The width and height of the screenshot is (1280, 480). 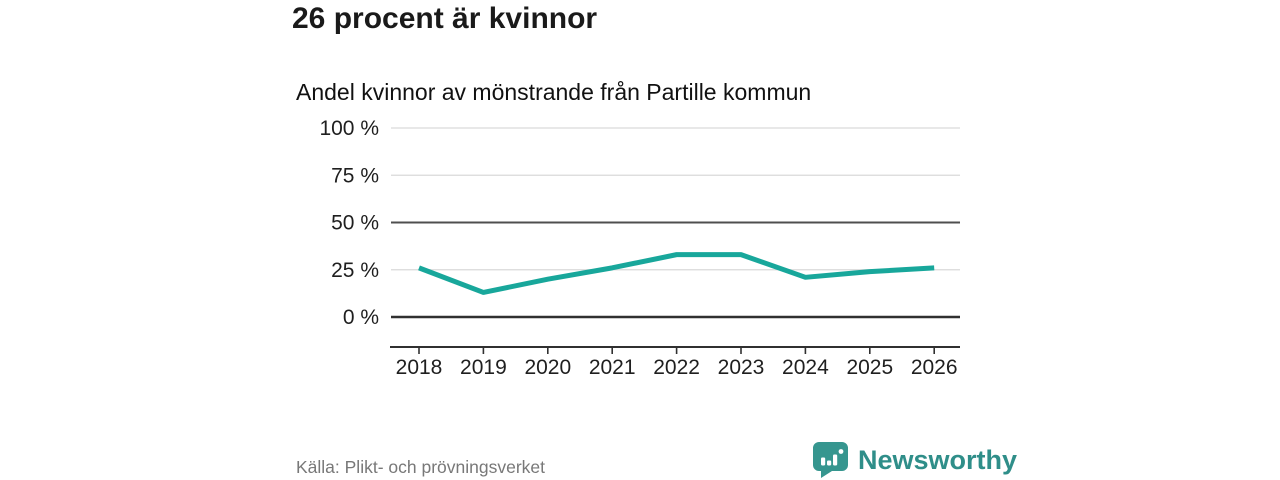 What do you see at coordinates (361, 317) in the screenshot?
I see `y-axis-label: 0 %` at bounding box center [361, 317].